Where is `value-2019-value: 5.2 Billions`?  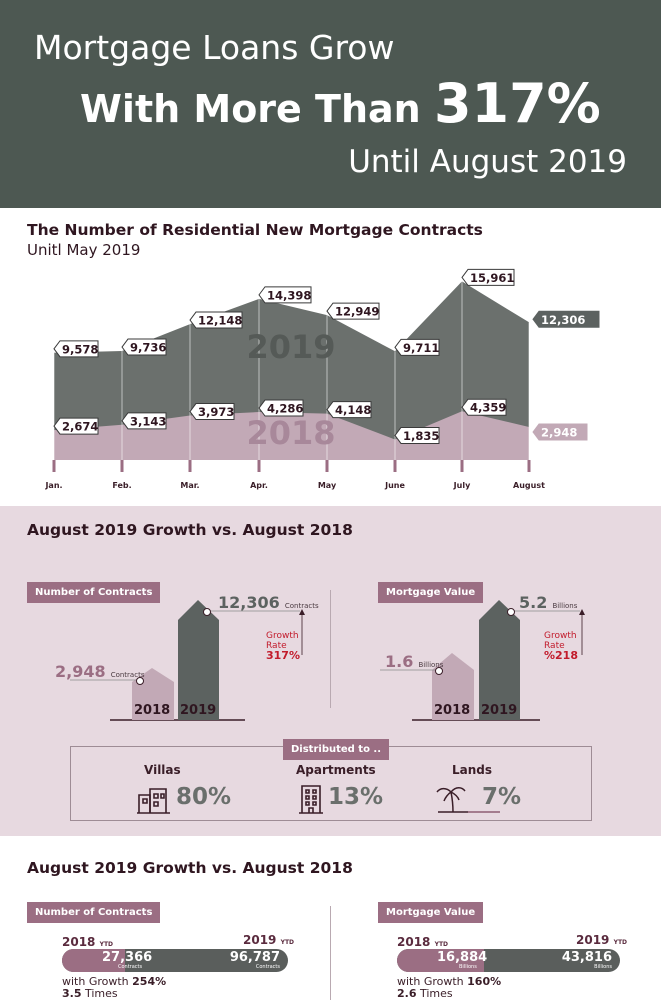 value-2019-value: 5.2 Billions is located at coordinates (548, 602).